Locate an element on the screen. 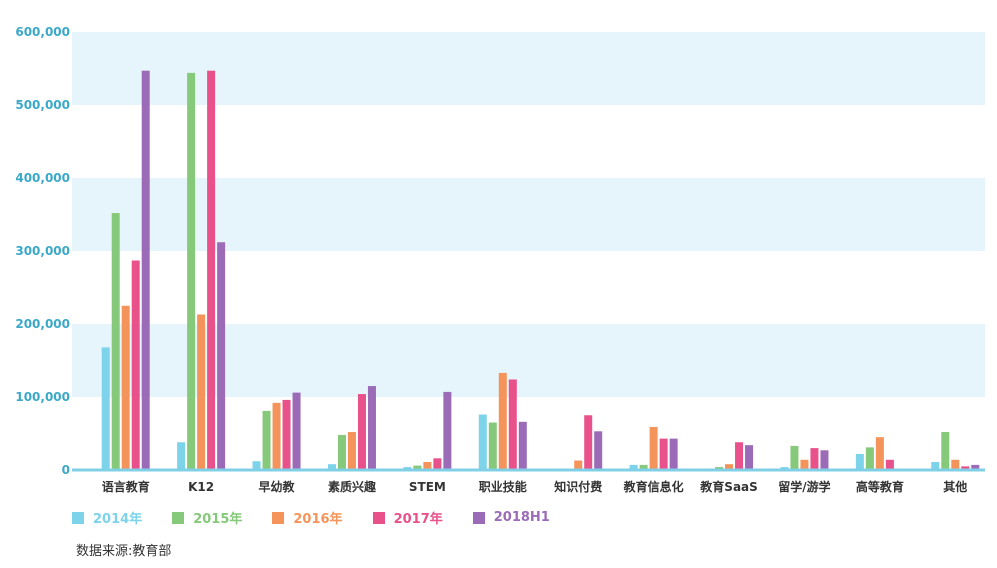 The image size is (997, 568). x-tick-label: STEM is located at coordinates (427, 487).